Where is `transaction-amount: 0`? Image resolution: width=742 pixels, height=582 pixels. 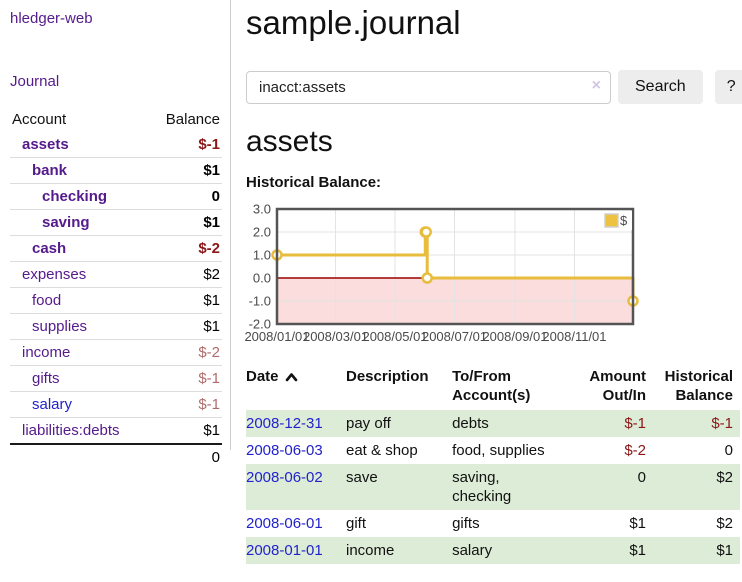 transaction-amount: 0 is located at coordinates (641, 477).